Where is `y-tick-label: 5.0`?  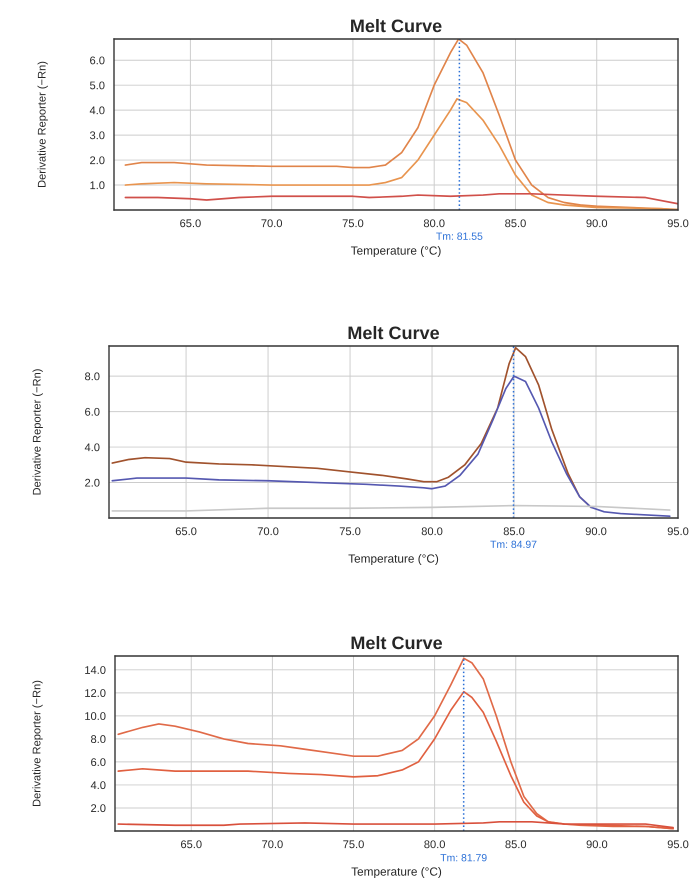 y-tick-label: 5.0 is located at coordinates (97, 85).